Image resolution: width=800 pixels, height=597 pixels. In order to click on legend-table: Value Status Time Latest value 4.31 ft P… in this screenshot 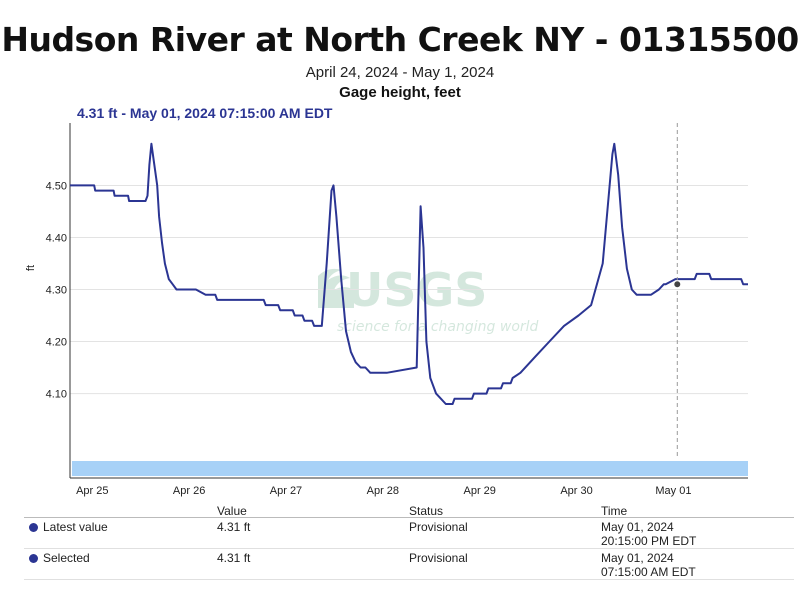, I will do `click(409, 541)`.